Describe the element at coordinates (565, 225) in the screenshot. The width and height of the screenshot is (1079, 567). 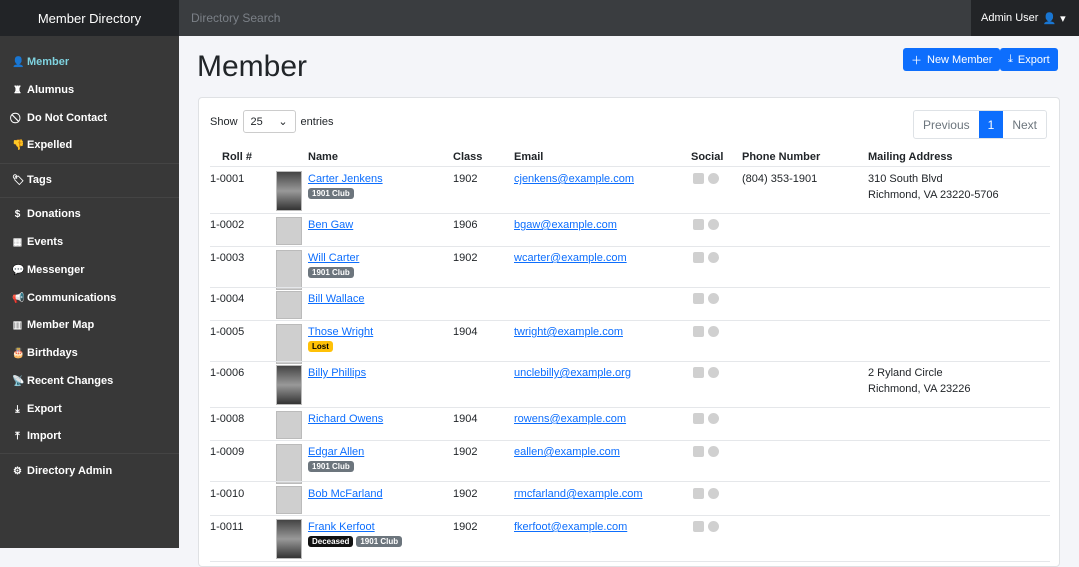
I see `email-link: bgaw@example.com` at that location.